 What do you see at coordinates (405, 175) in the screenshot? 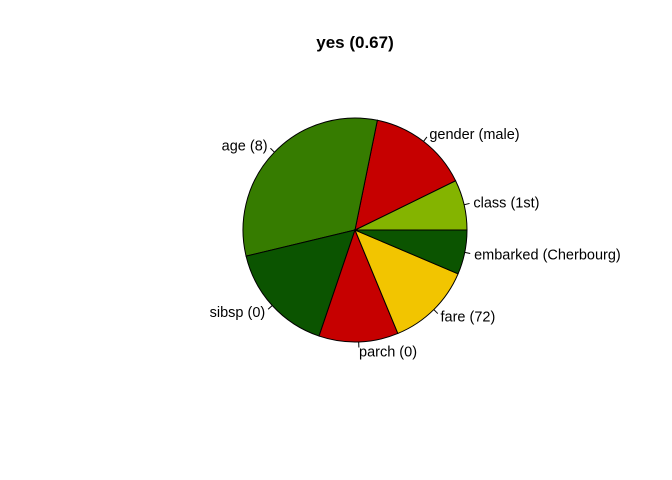
I see `pie-slice-gender-male` at bounding box center [405, 175].